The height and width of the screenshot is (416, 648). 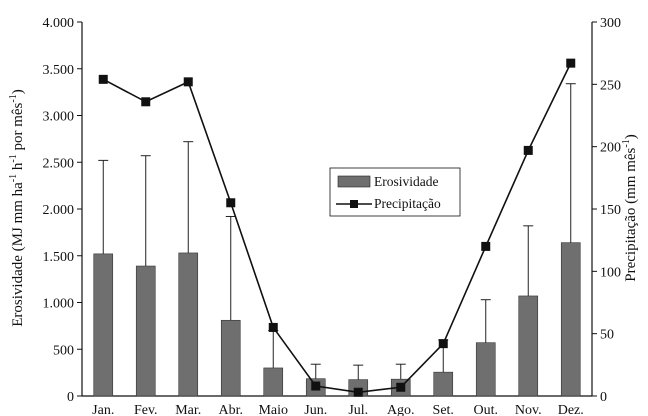 I want to click on x-category-label: Abr., so click(x=231, y=409).